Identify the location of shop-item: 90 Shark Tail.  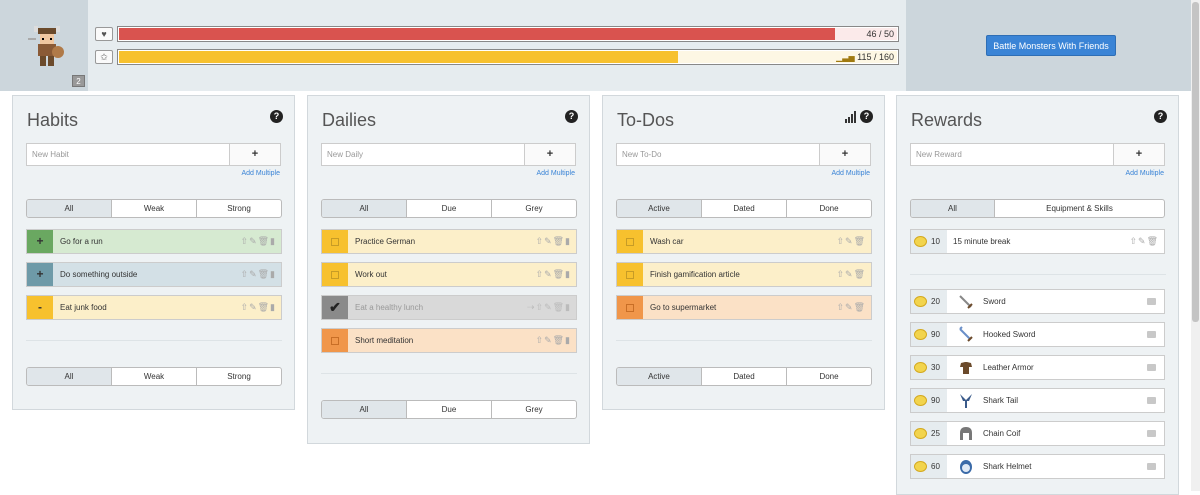
(1037, 400).